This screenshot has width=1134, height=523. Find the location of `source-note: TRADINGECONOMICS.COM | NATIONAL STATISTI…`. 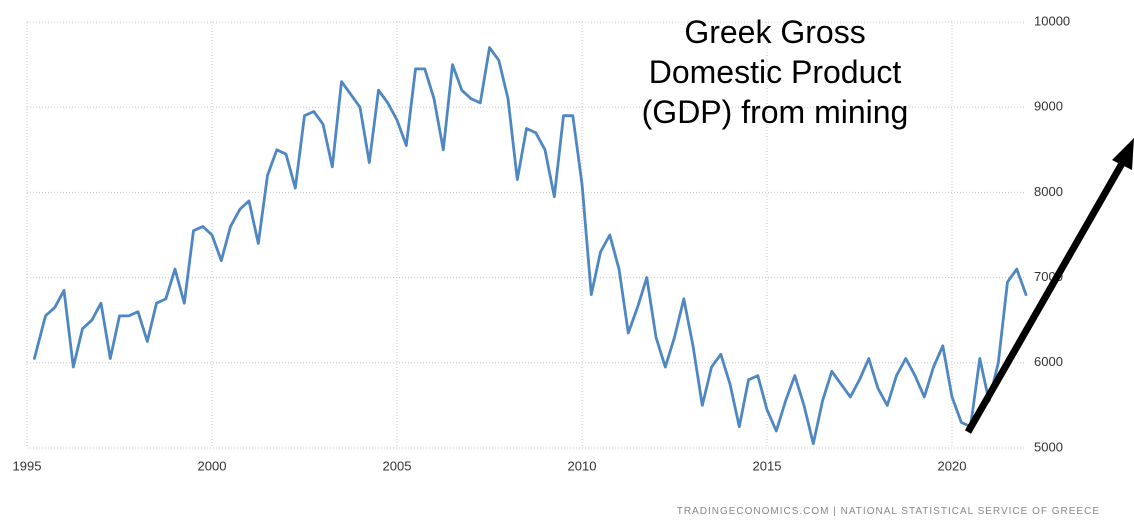

source-note: TRADINGECONOMICS.COM | NATIONAL STATISTI… is located at coordinates (888, 511).